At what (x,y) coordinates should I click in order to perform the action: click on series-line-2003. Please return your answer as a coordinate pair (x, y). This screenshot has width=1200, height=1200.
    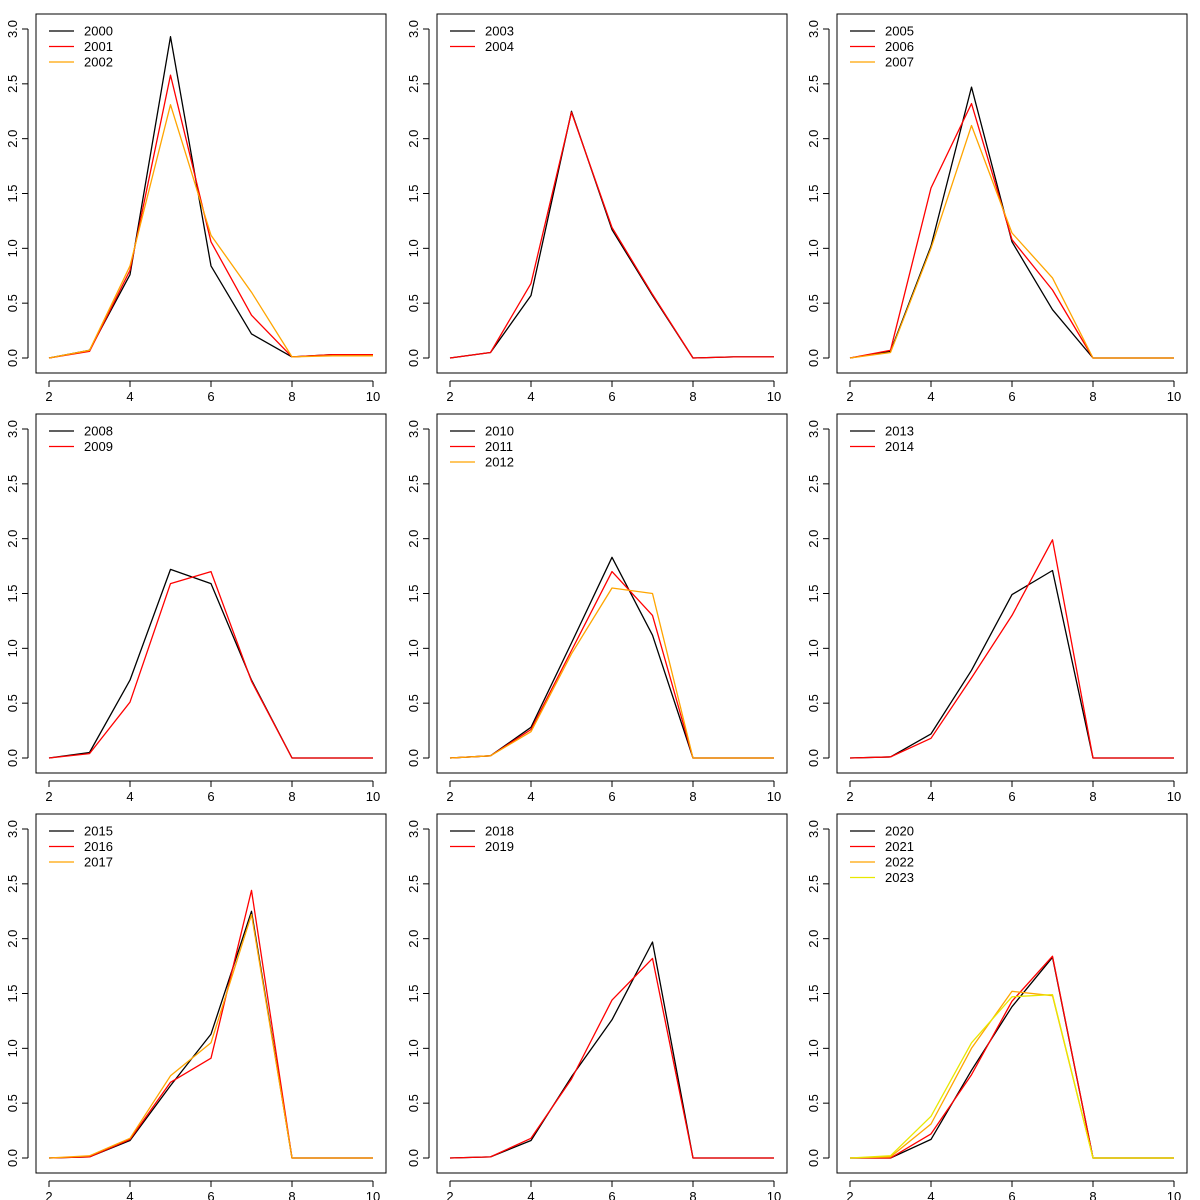
    Looking at the image, I should click on (611, 234).